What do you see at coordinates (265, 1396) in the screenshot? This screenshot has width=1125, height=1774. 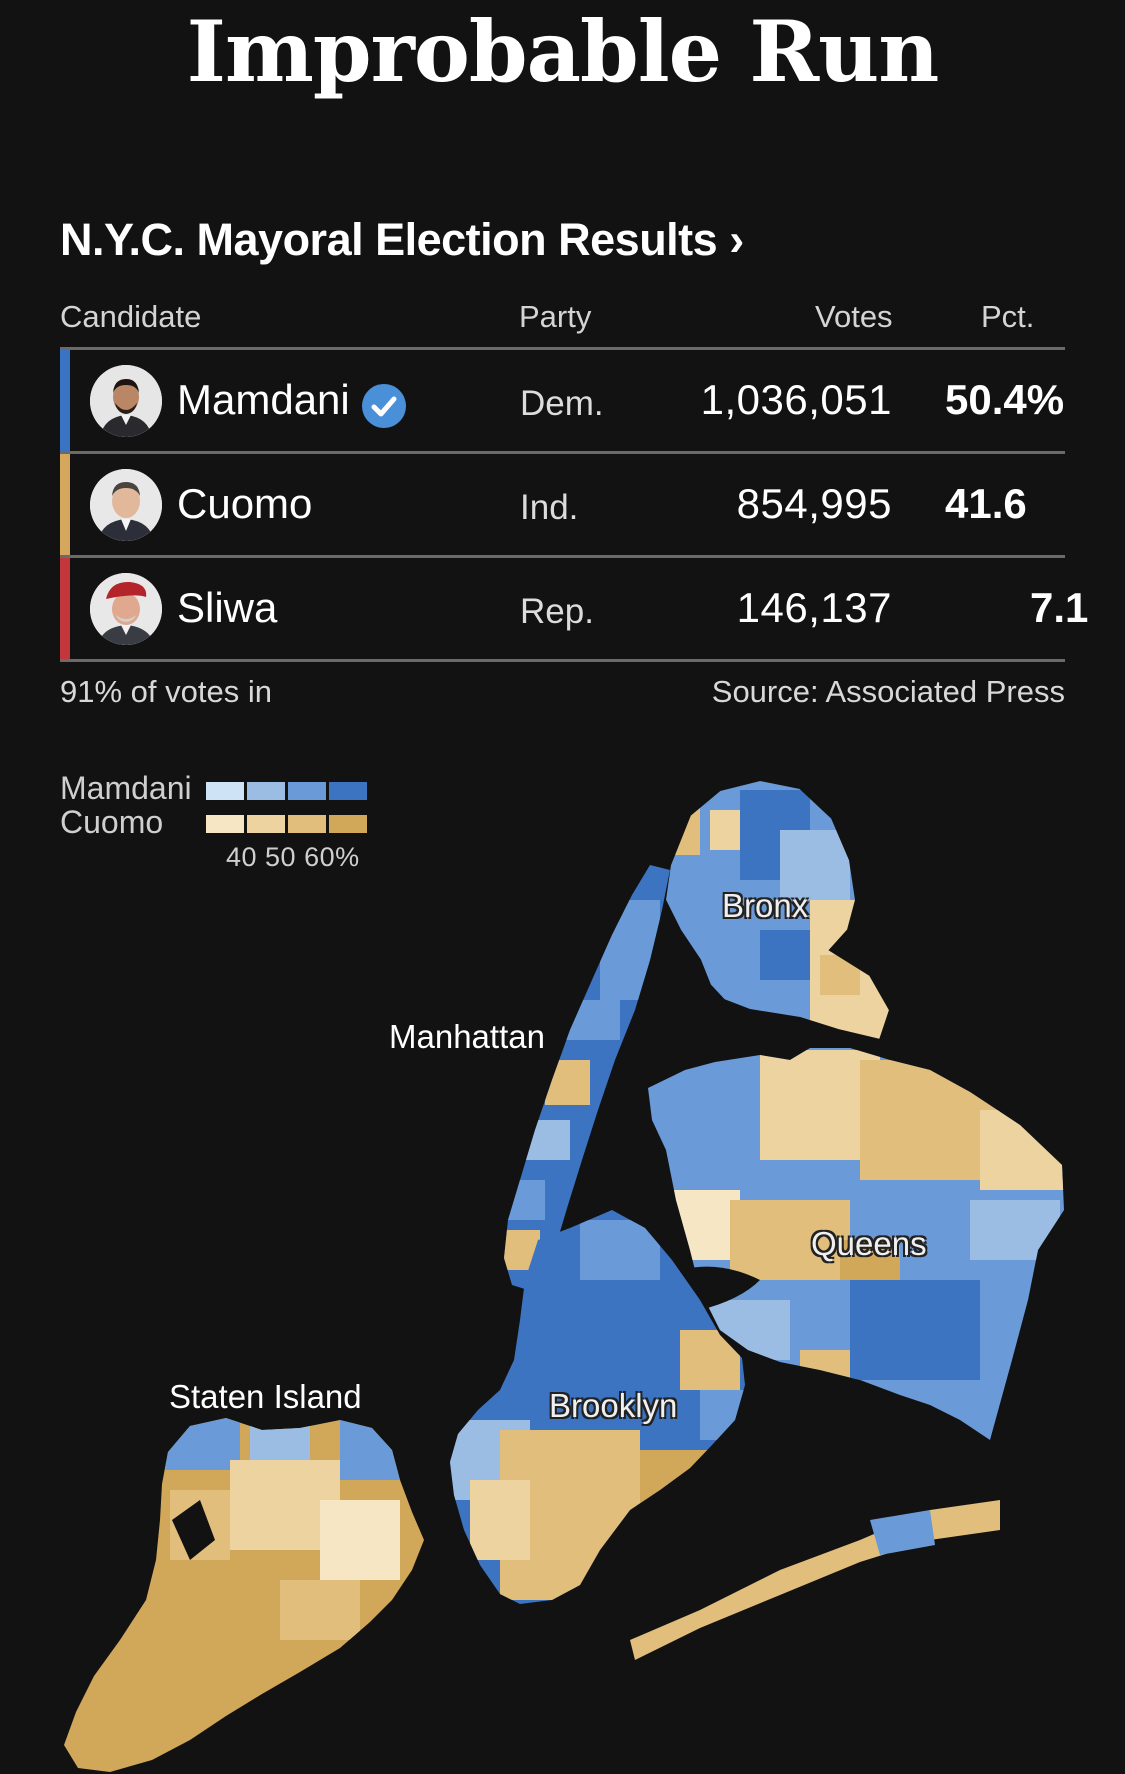 I see `map-label-staten-island: Staten Island` at bounding box center [265, 1396].